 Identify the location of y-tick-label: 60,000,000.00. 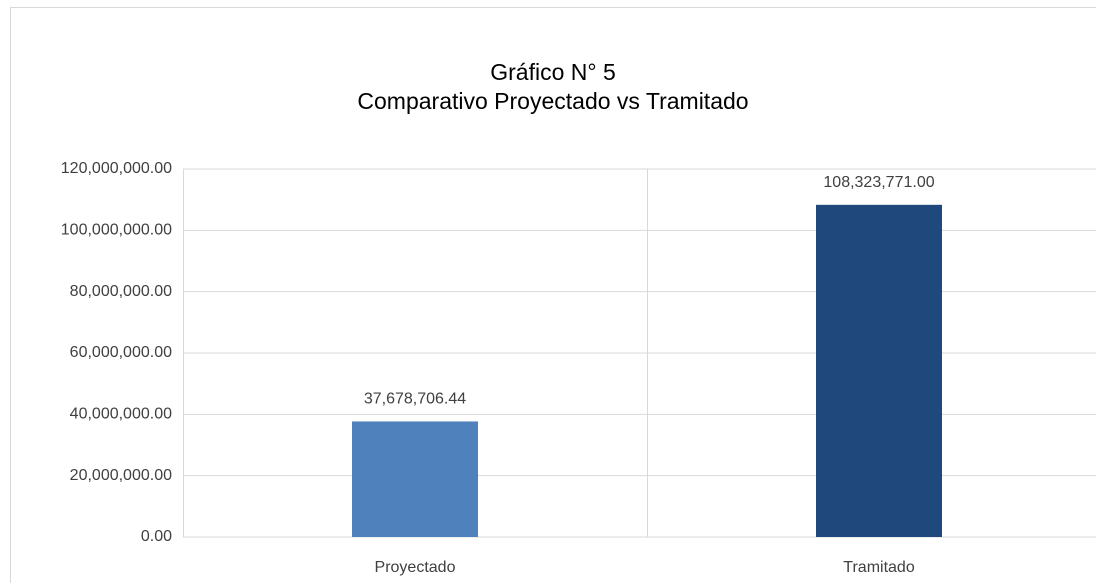
(121, 352).